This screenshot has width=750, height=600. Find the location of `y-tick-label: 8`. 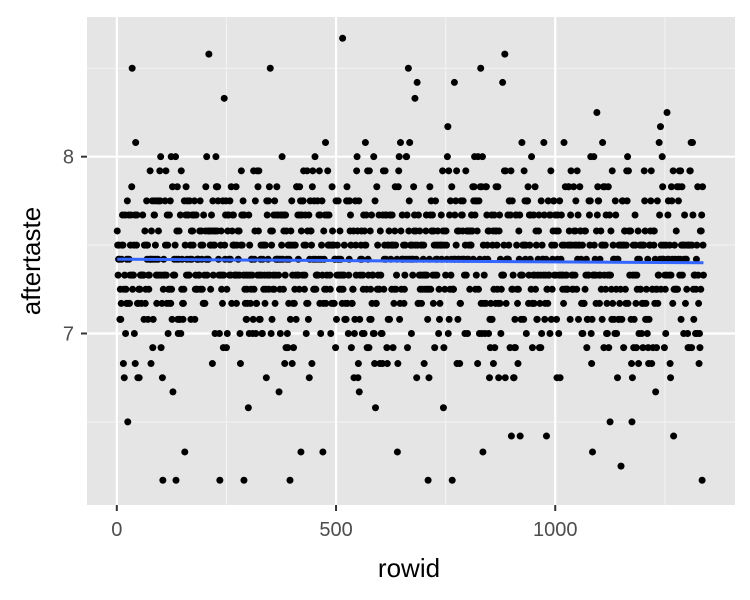

y-tick-label: 8 is located at coordinates (68, 158).